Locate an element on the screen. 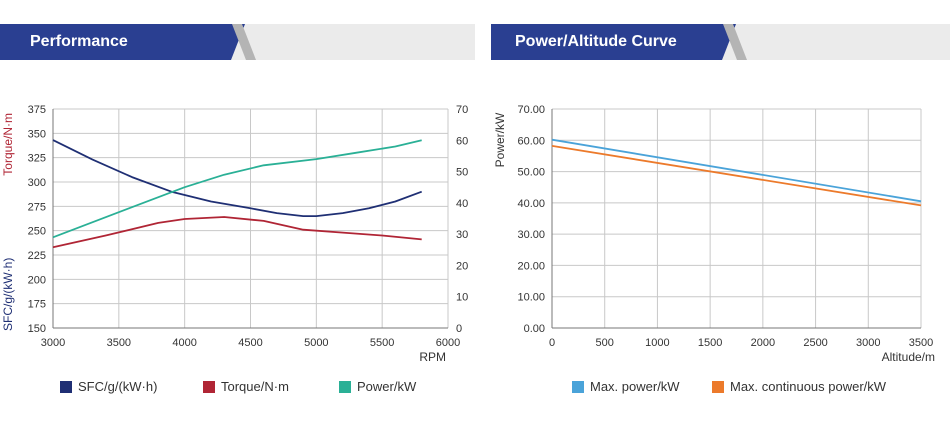  y-left-tick-label: 250 is located at coordinates (37, 232).